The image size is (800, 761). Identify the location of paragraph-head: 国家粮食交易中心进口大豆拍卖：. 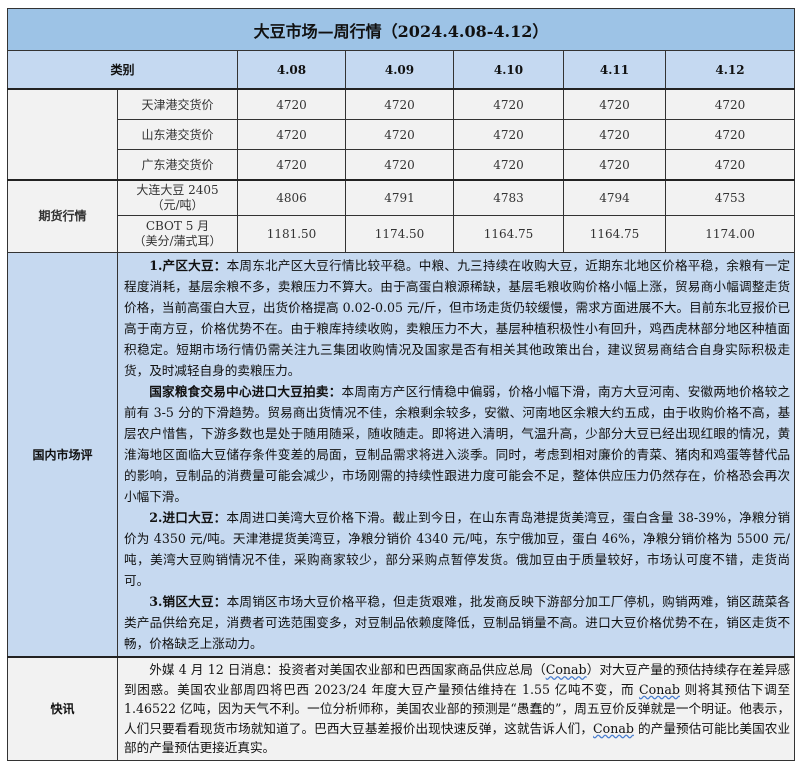
(245, 391).